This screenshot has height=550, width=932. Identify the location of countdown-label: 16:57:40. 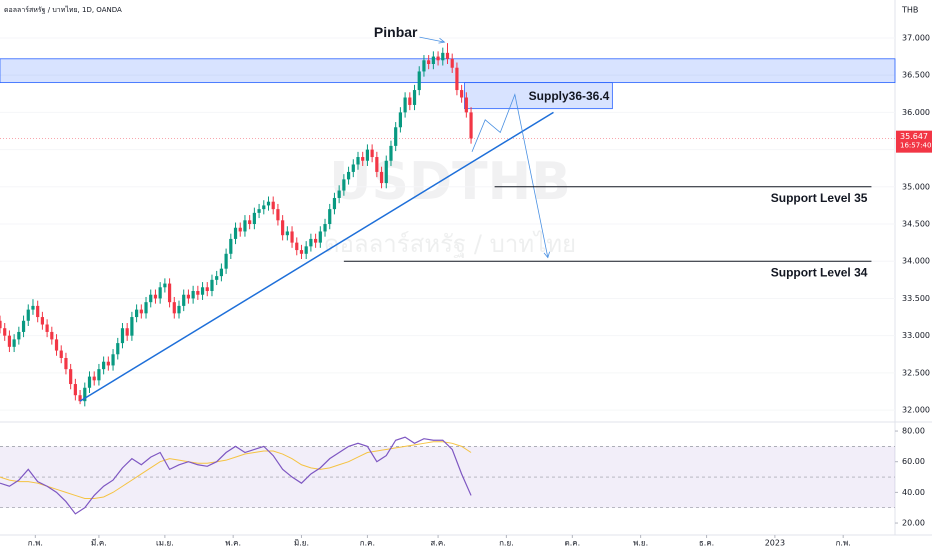
(915, 146).